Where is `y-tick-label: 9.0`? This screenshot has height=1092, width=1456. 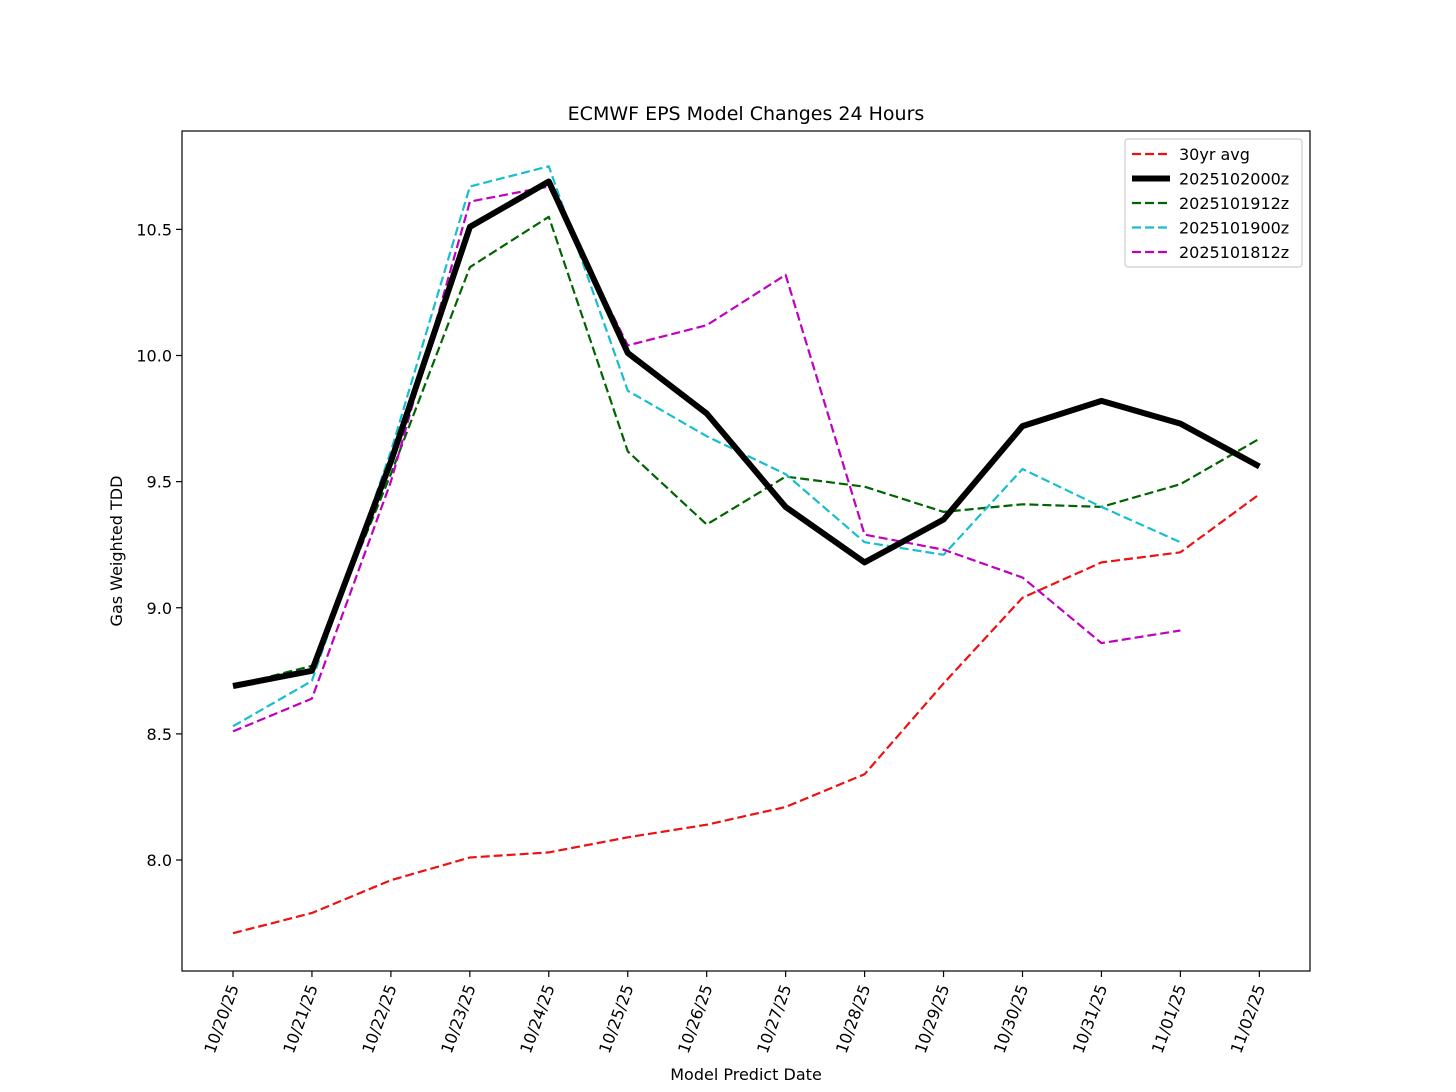
y-tick-label: 9.0 is located at coordinates (159, 608).